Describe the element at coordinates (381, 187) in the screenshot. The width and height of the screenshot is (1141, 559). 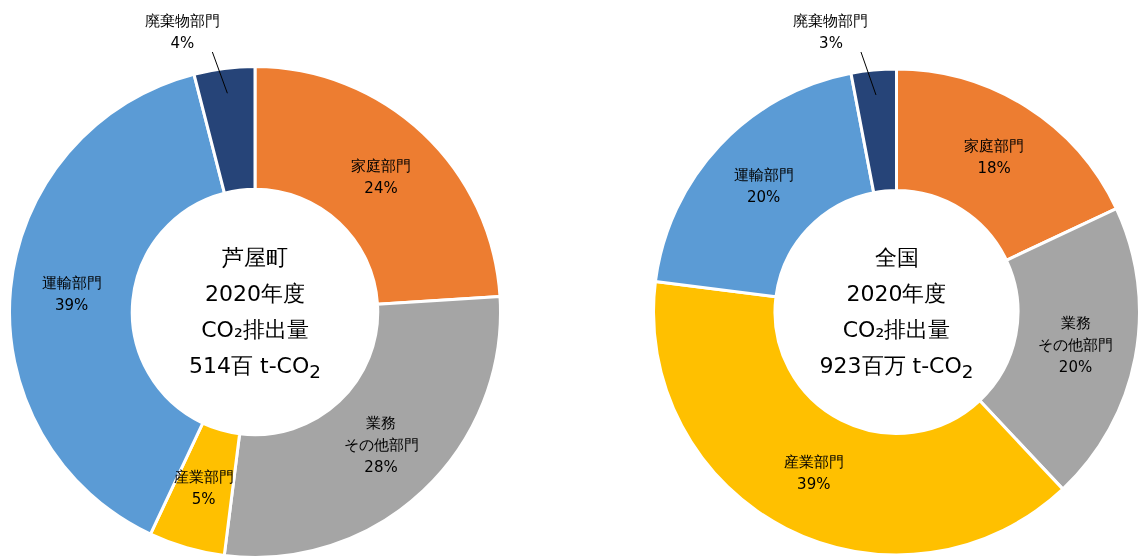
I see `data-label: 24%` at that location.